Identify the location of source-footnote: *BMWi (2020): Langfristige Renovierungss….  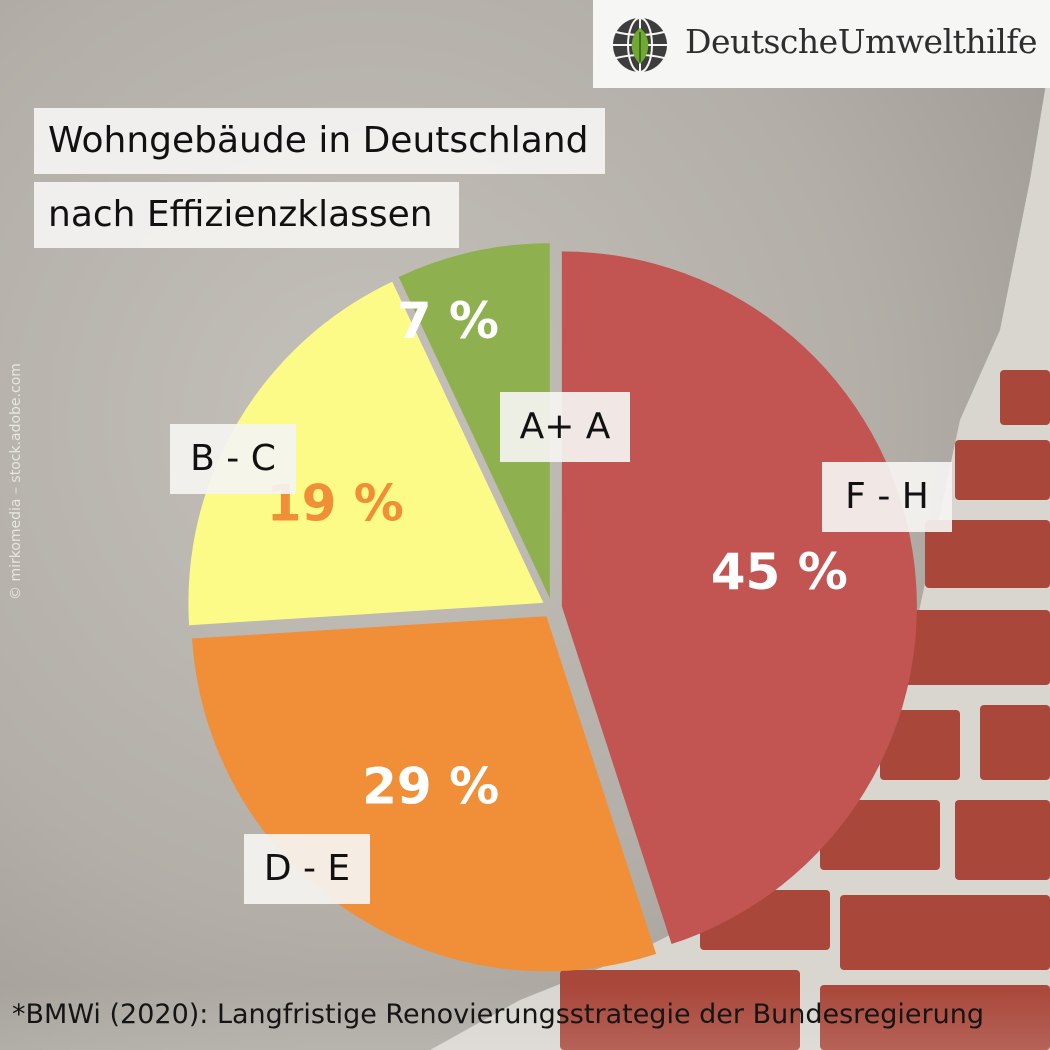
(498, 1014).